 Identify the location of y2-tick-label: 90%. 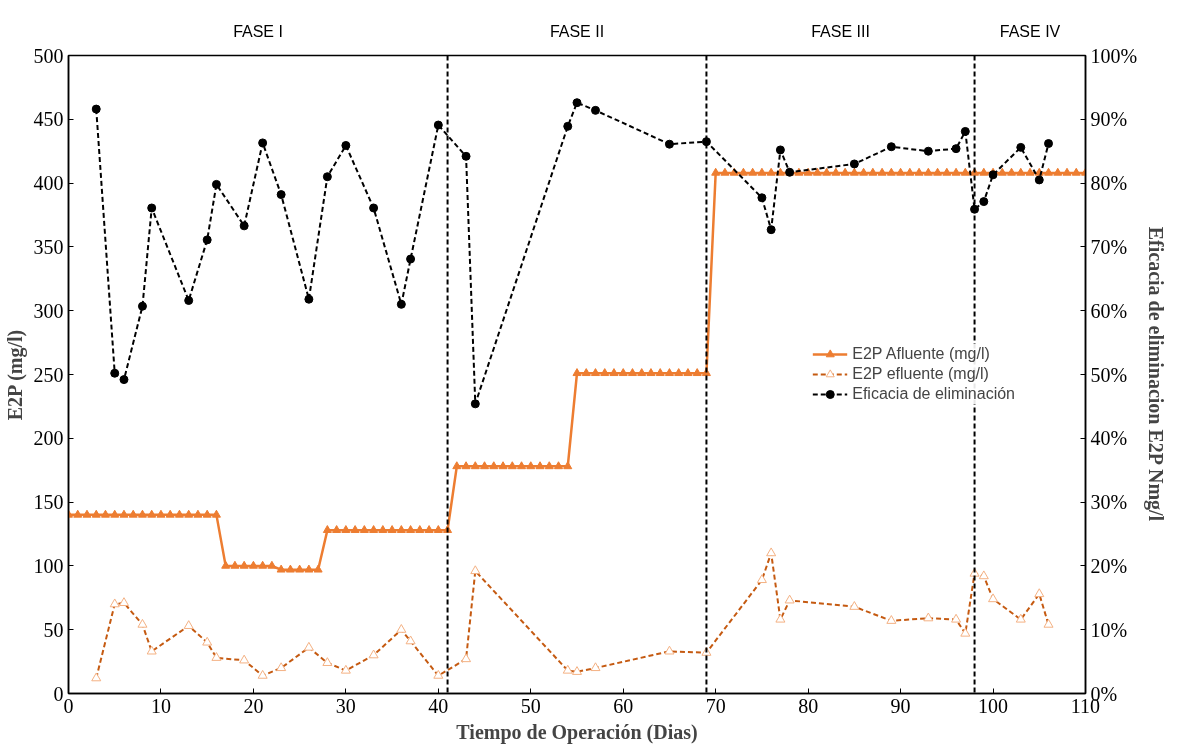
(1109, 119).